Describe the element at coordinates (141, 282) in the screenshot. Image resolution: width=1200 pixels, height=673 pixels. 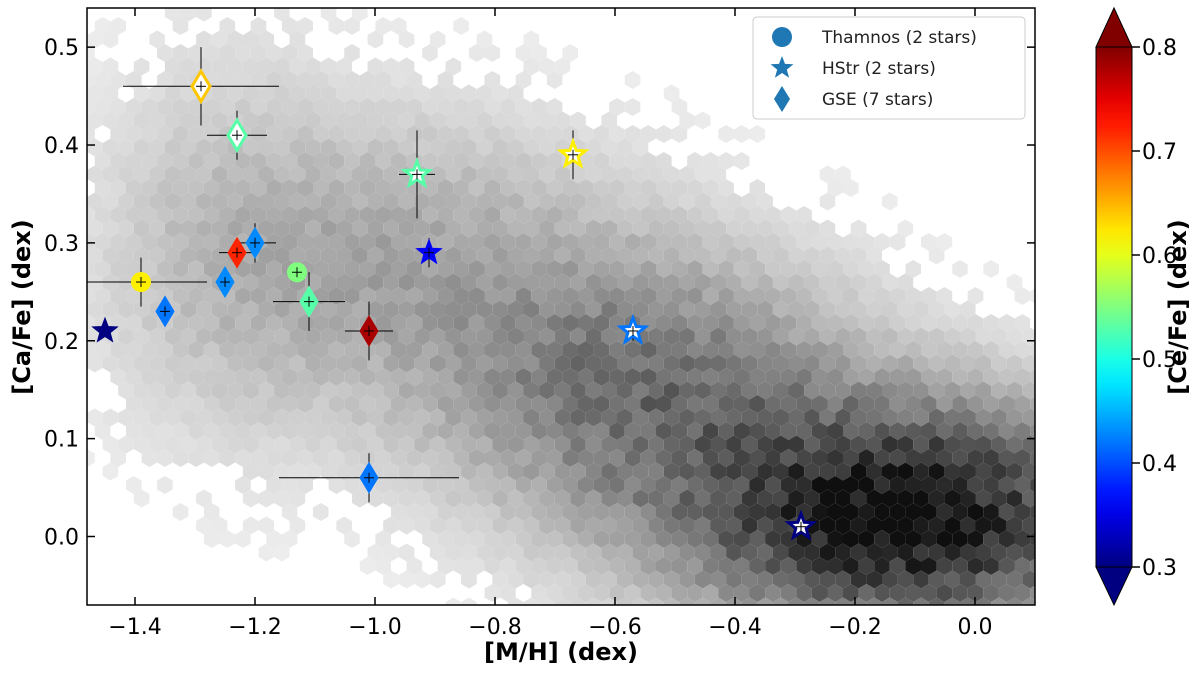
I see `data-point-circle` at that location.